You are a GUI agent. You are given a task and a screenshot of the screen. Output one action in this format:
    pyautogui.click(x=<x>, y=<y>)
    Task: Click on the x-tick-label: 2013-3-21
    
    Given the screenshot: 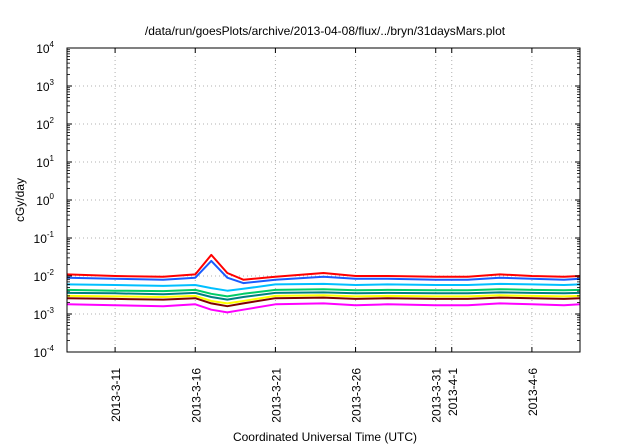 What is the action you would take?
    pyautogui.click(x=276, y=395)
    